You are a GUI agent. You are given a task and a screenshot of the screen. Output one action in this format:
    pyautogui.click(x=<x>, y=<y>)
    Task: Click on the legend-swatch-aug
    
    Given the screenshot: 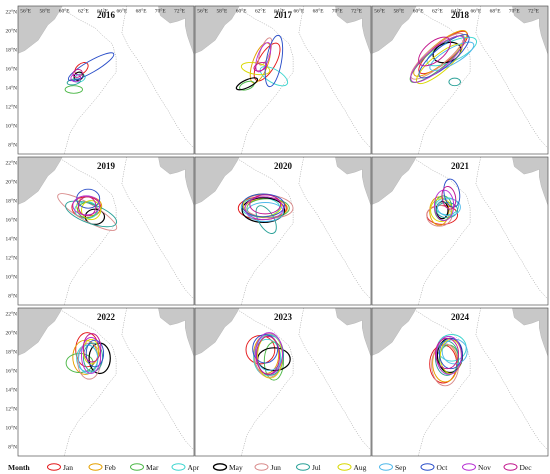 What is the action you would take?
    pyautogui.click(x=344, y=467)
    